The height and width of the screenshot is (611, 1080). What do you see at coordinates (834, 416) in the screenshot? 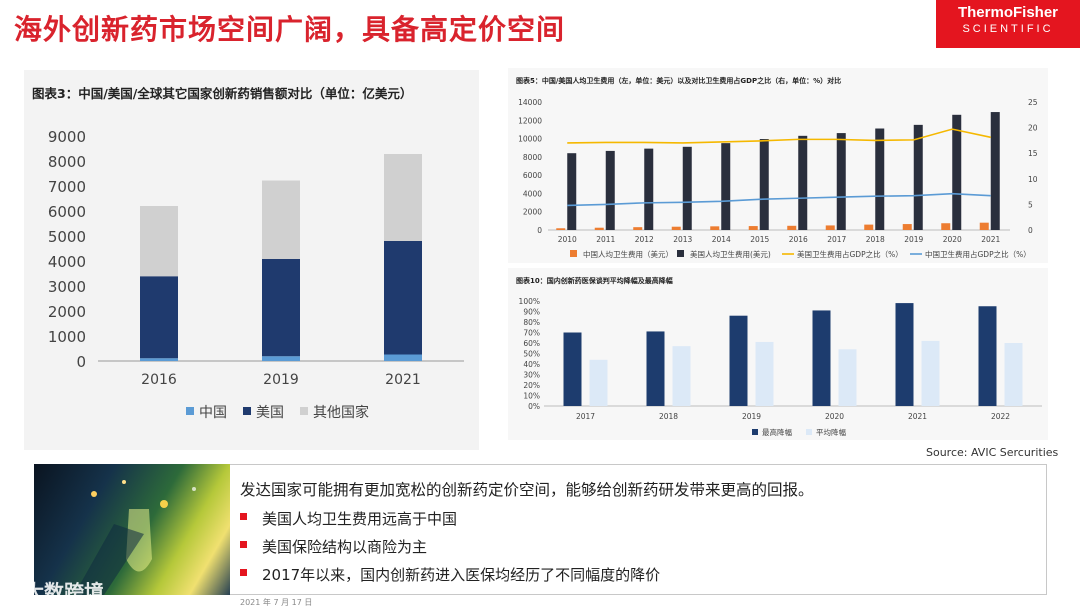
I see `x-tick-label: 2020` at bounding box center [834, 416].